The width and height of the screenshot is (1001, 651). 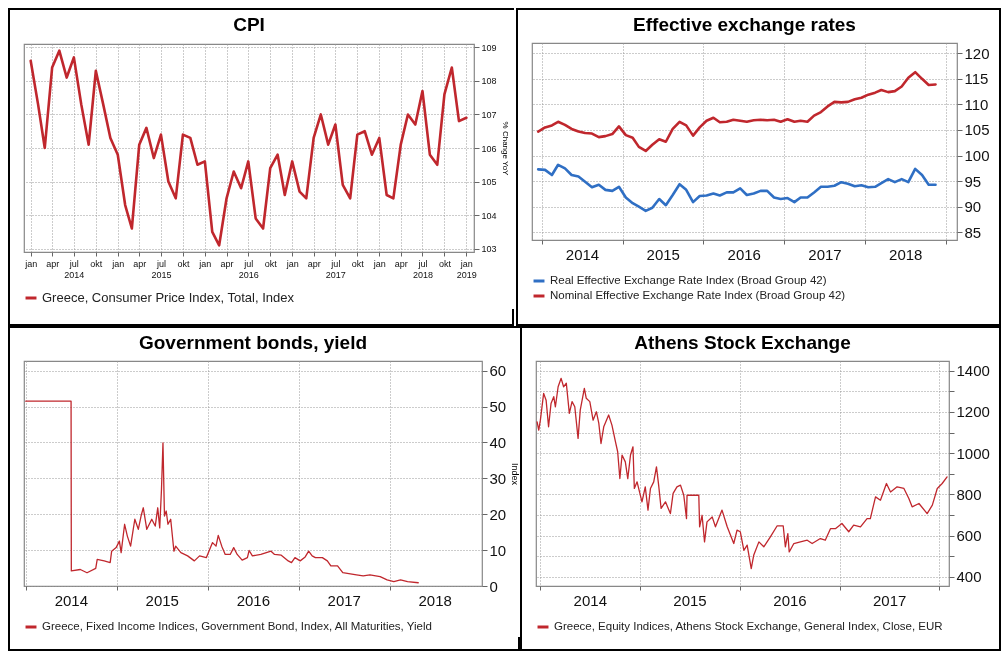 What do you see at coordinates (161, 269) in the screenshot?
I see `x-tick-label: jul 2015` at bounding box center [161, 269].